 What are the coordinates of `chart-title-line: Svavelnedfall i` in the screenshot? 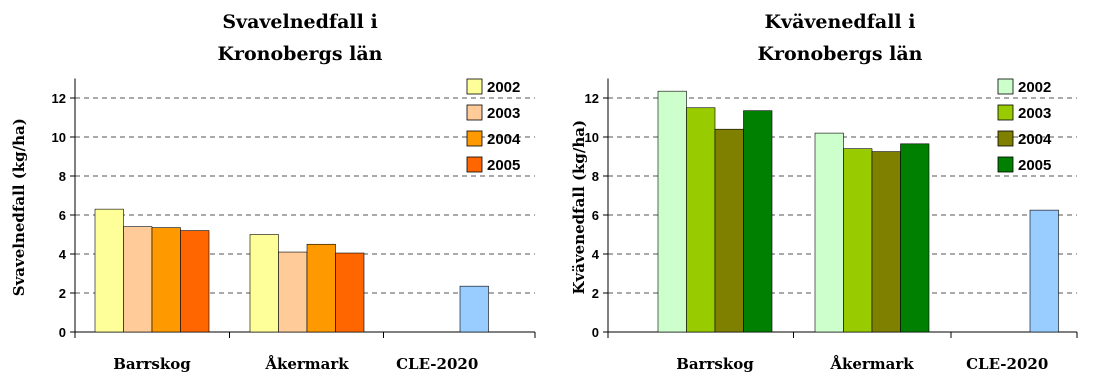 It's located at (299, 22).